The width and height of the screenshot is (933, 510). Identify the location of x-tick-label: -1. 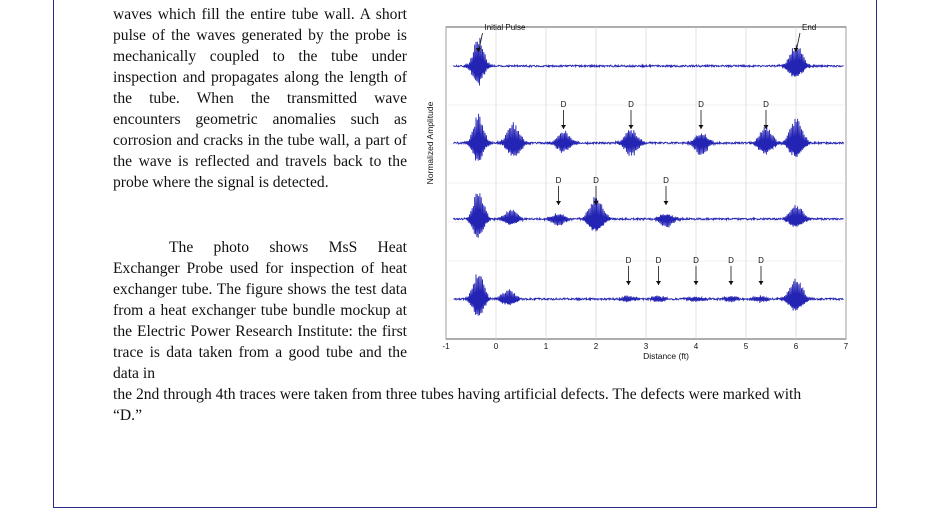
(446, 346).